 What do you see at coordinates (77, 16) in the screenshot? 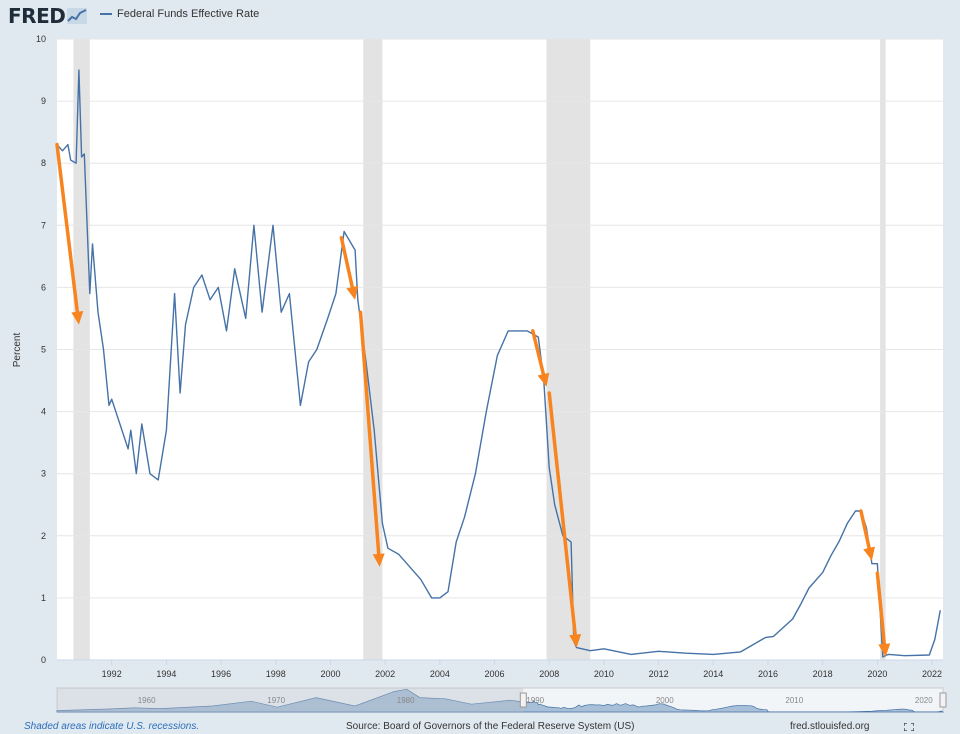
I see `logo-chart-icon` at bounding box center [77, 16].